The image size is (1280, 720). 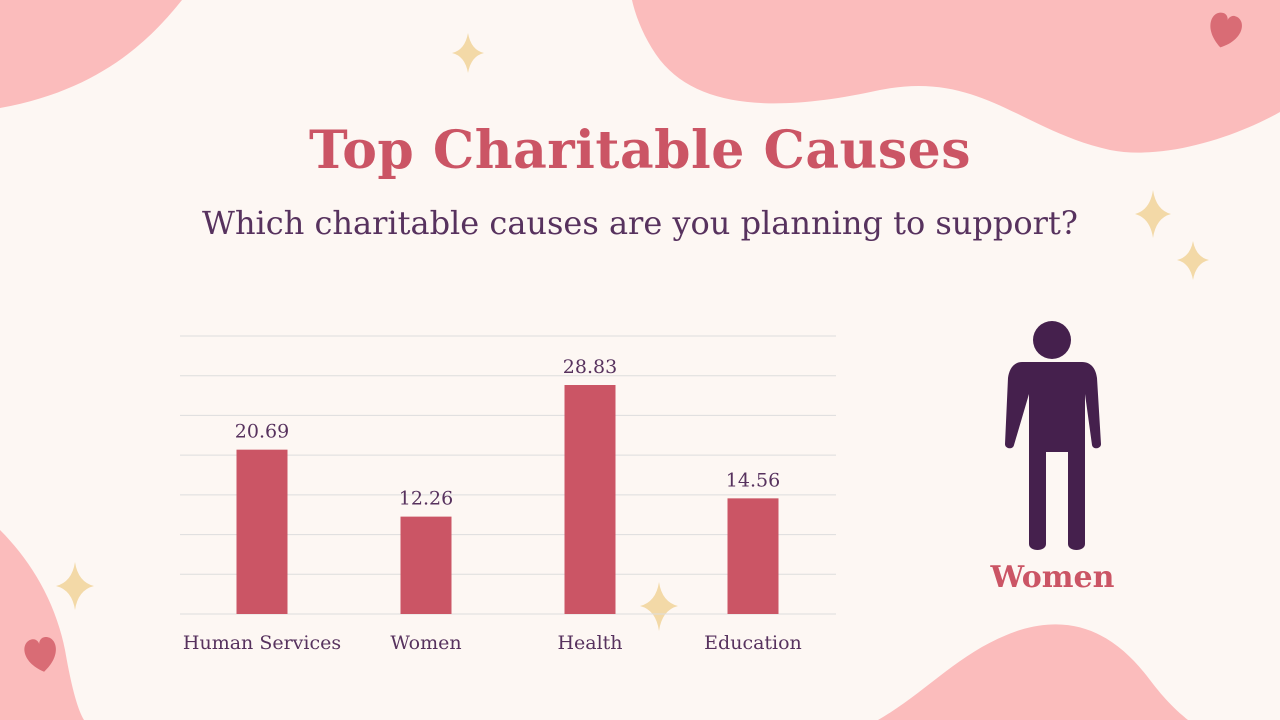 I want to click on data-label: 28.83, so click(x=590, y=367).